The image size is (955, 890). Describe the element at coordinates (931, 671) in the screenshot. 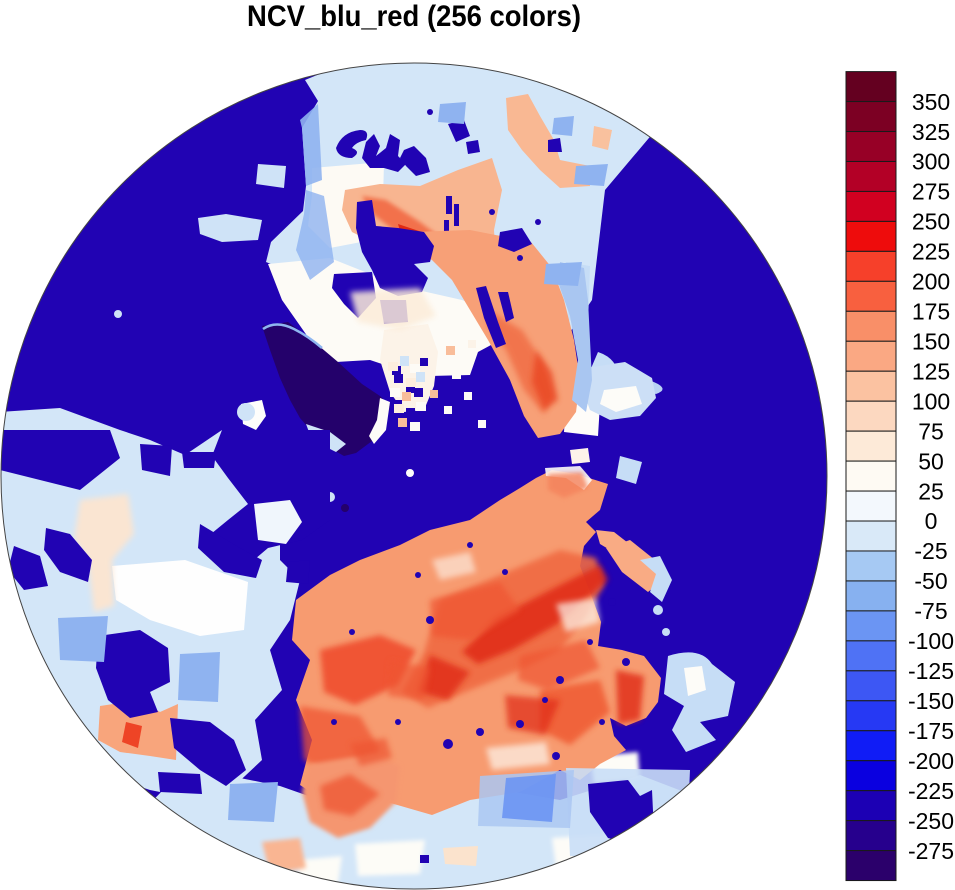

I see `svg-text: -125` at that location.